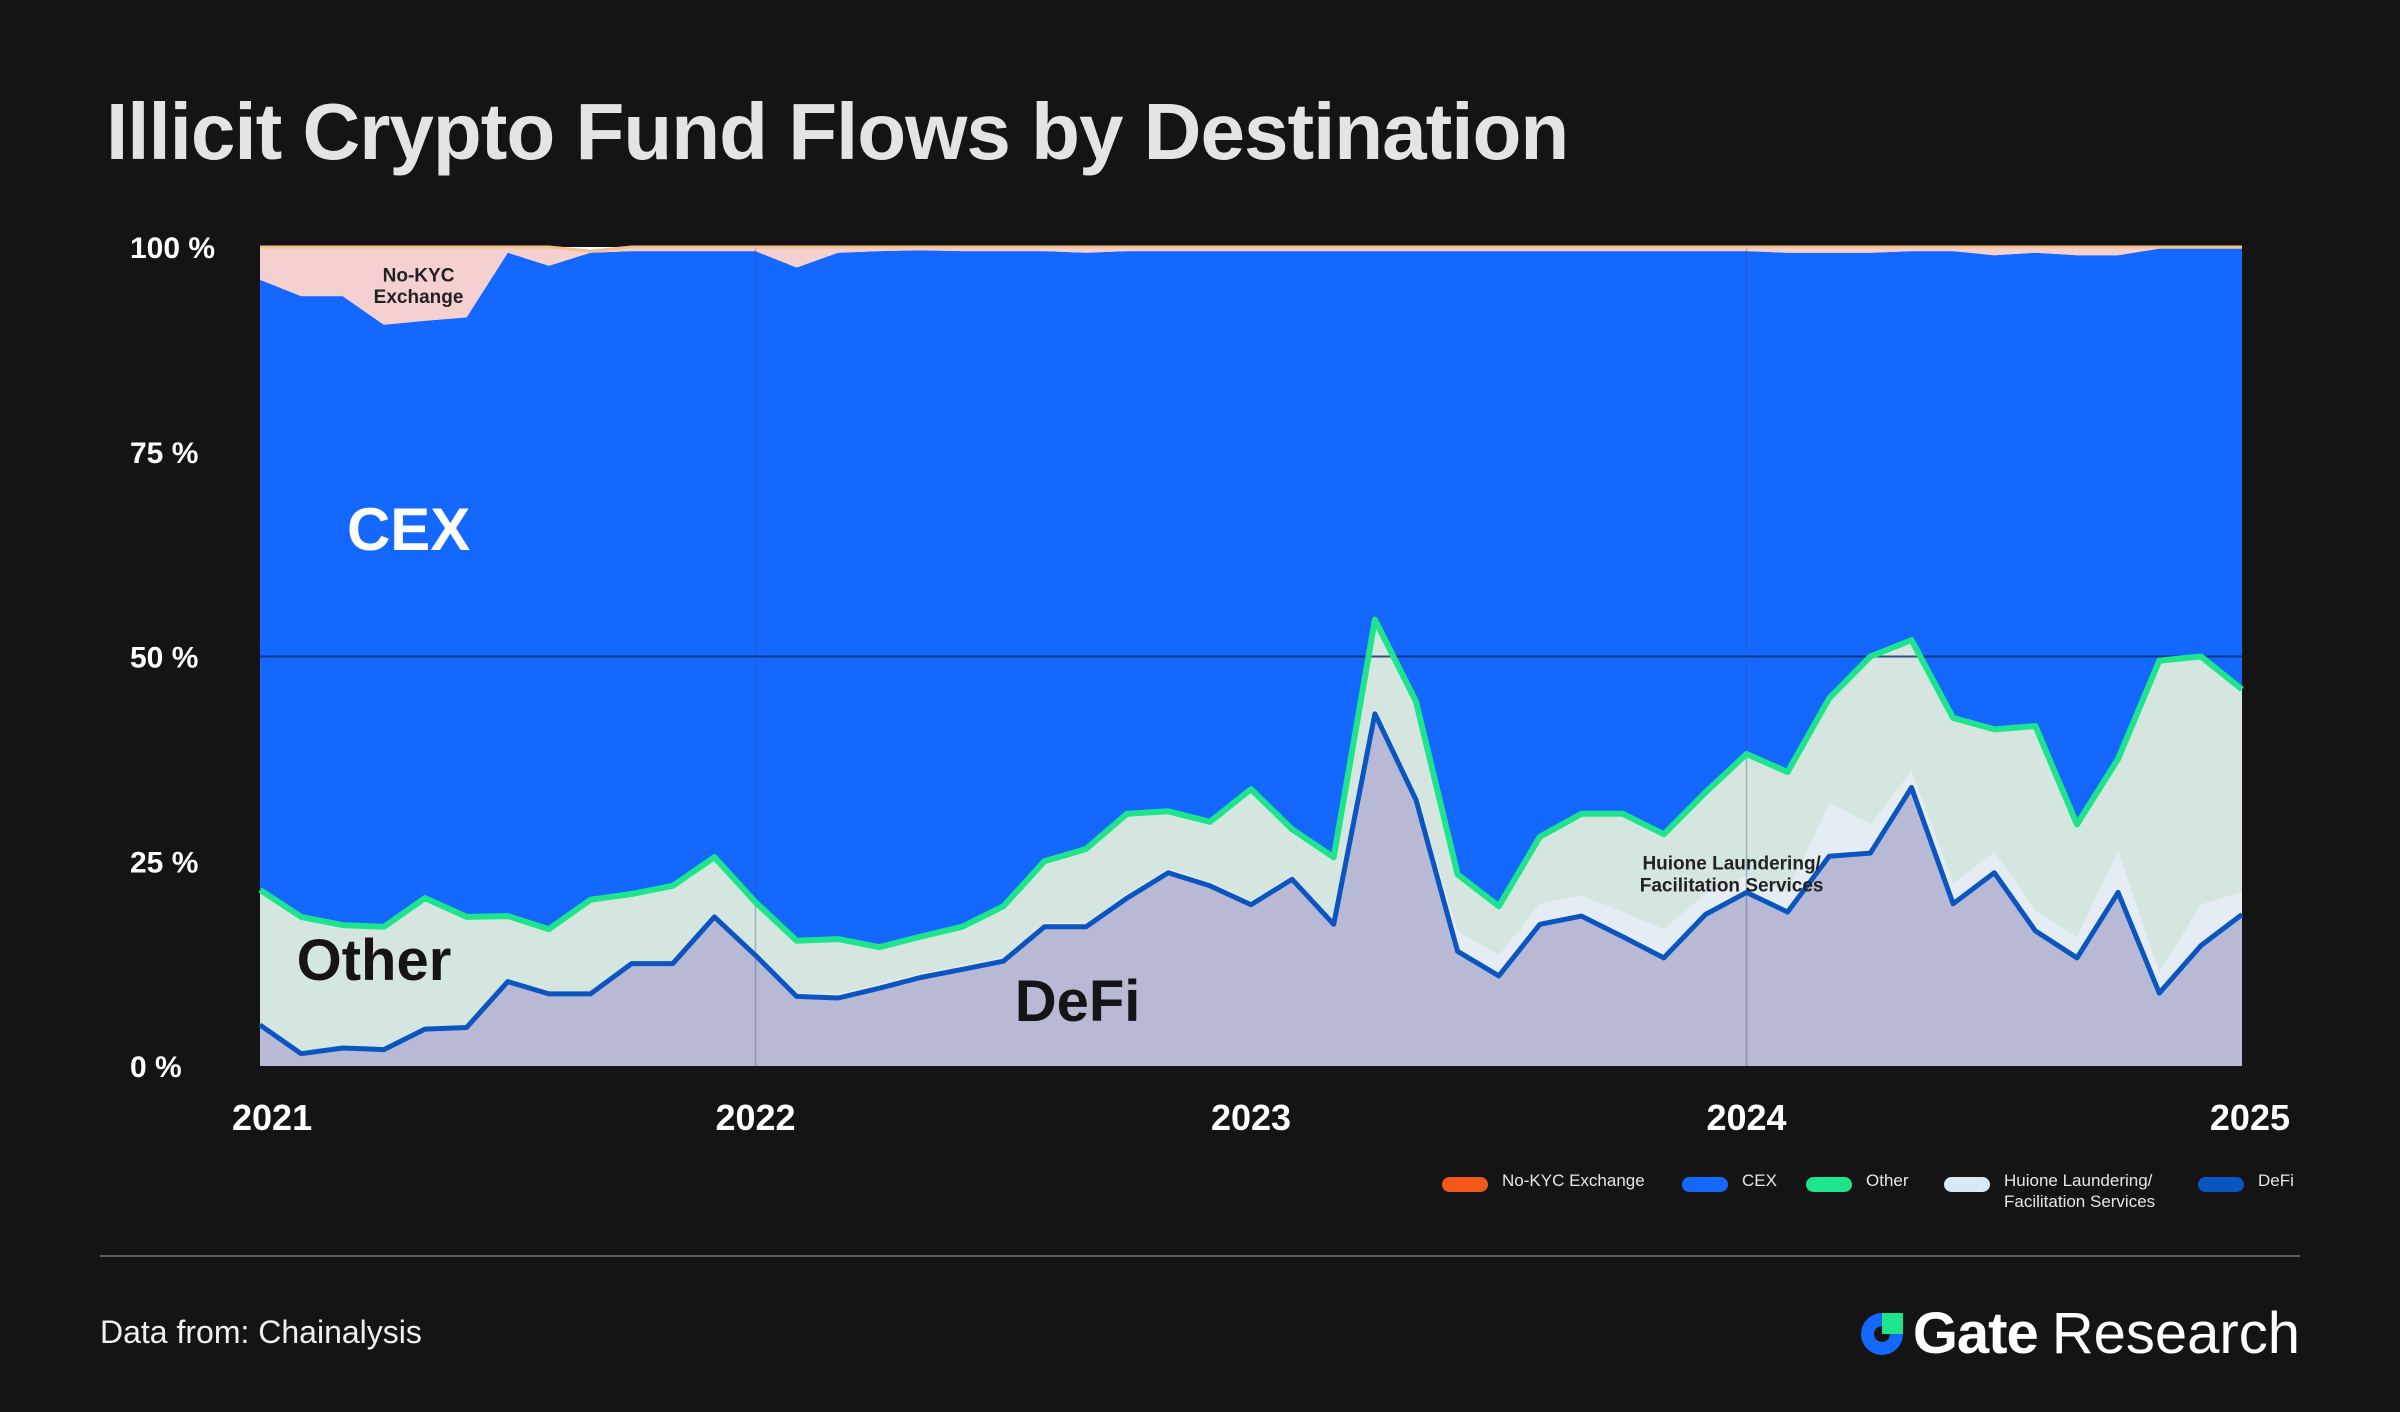 The height and width of the screenshot is (1412, 2400). What do you see at coordinates (1465, 1184) in the screenshot?
I see `legend-swatch-no-kyc` at bounding box center [1465, 1184].